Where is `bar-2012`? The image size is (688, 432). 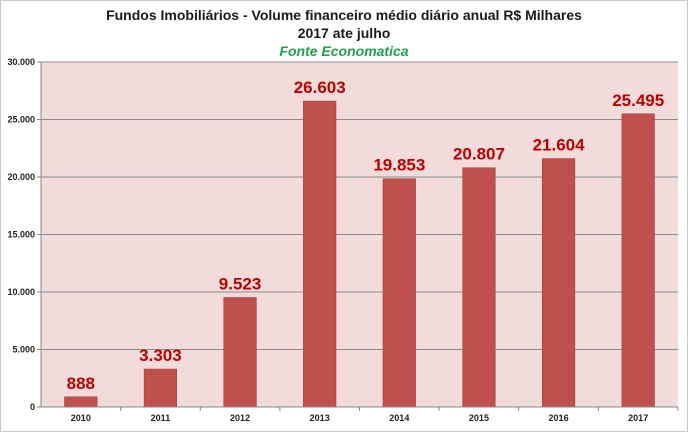 bar-2012 is located at coordinates (240, 352).